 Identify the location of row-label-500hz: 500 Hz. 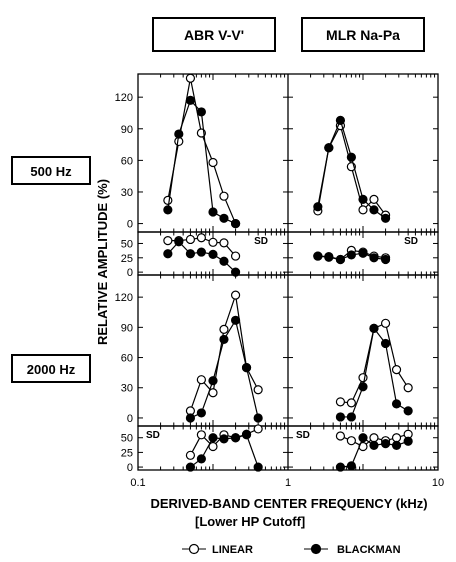
(51, 171).